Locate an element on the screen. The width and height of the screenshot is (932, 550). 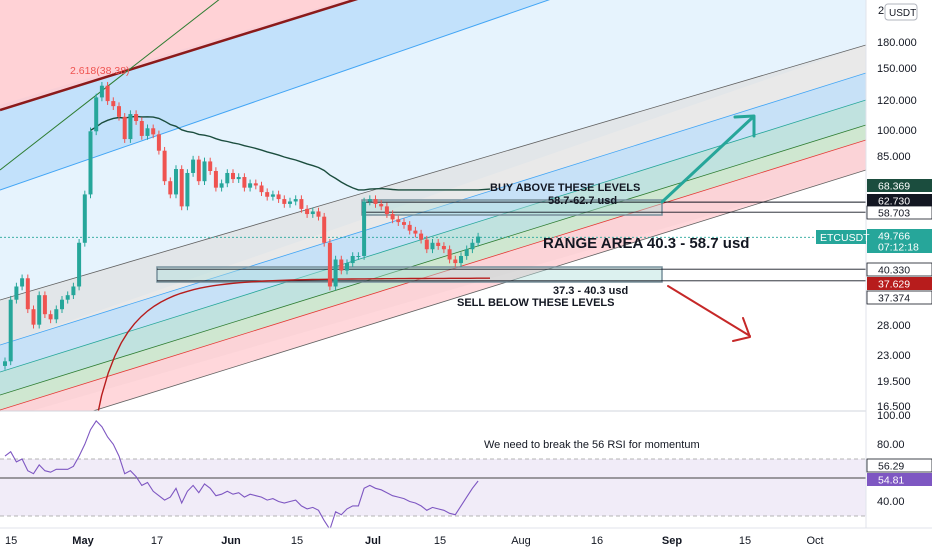
x-tick: Aug is located at coordinates (521, 541).